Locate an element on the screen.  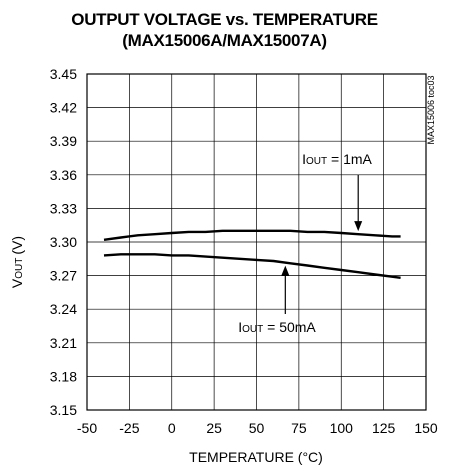
chart-title: OUTPUT VOLTAGE vs. TEMPERATURE is located at coordinates (224, 19).